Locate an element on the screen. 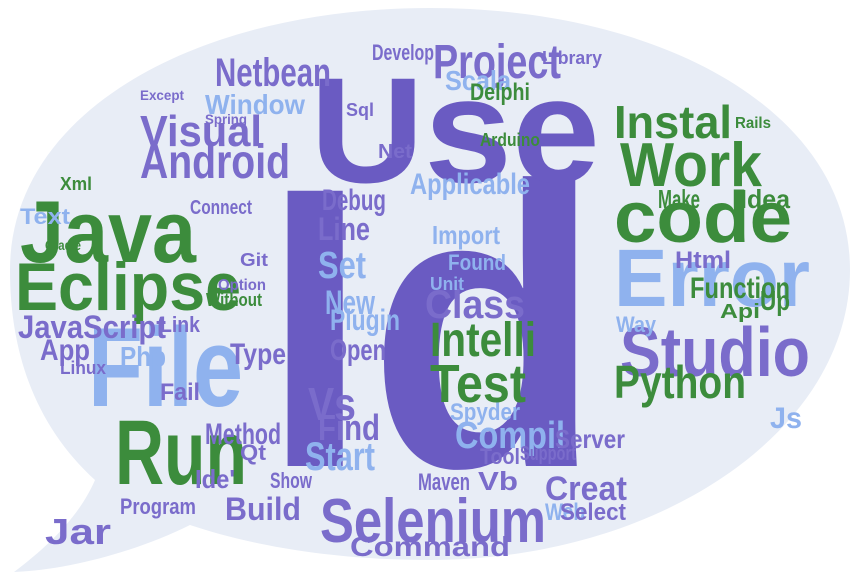  word: Error is located at coordinates (712, 278).